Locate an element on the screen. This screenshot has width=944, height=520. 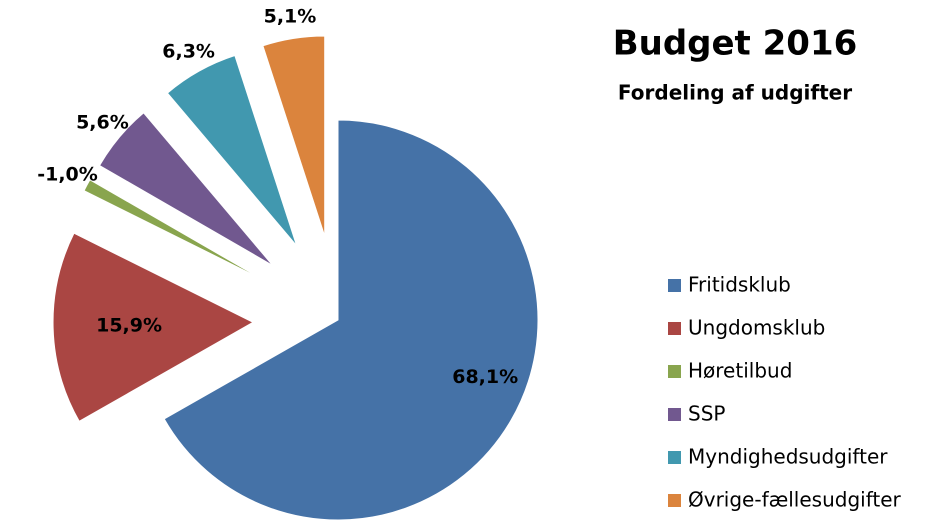
legend-label: SSP is located at coordinates (706, 414).